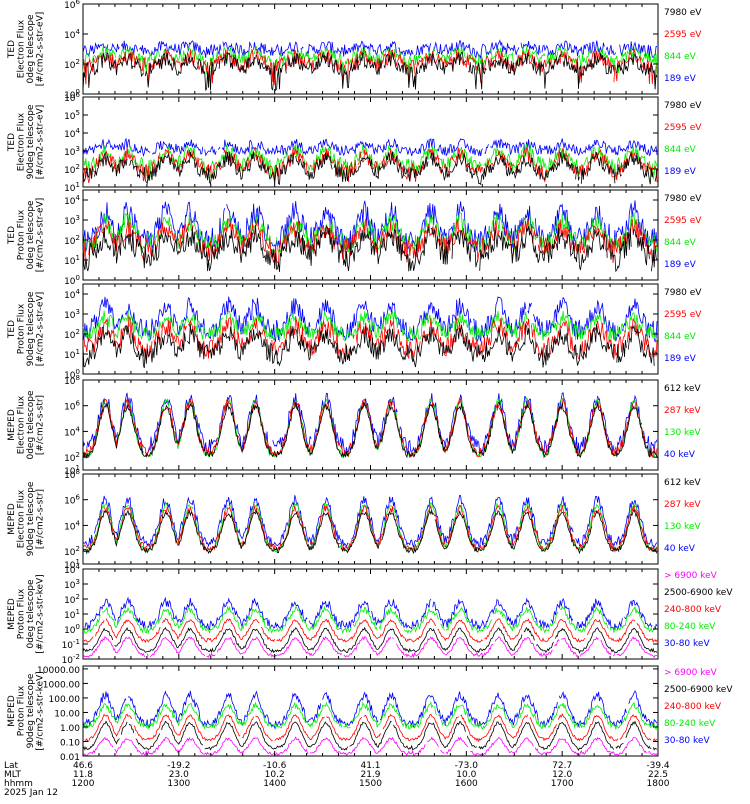  Describe the element at coordinates (83, 775) in the screenshot. I see `x-tick-mlt: 11.8` at that location.